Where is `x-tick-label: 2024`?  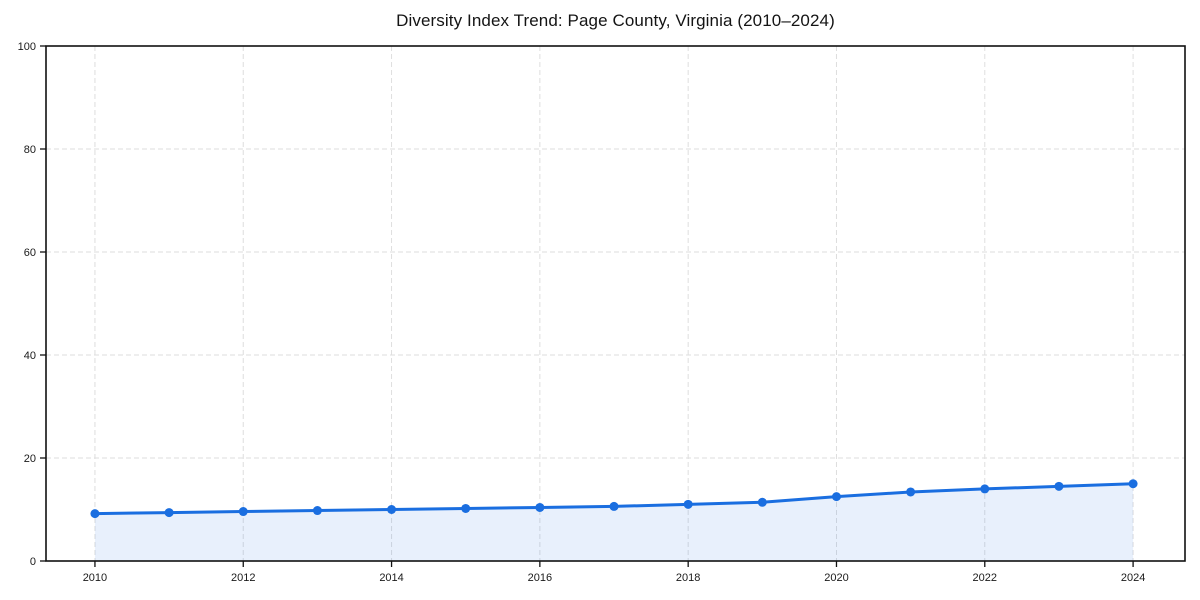
x-tick-label: 2024 is located at coordinates (1133, 578).